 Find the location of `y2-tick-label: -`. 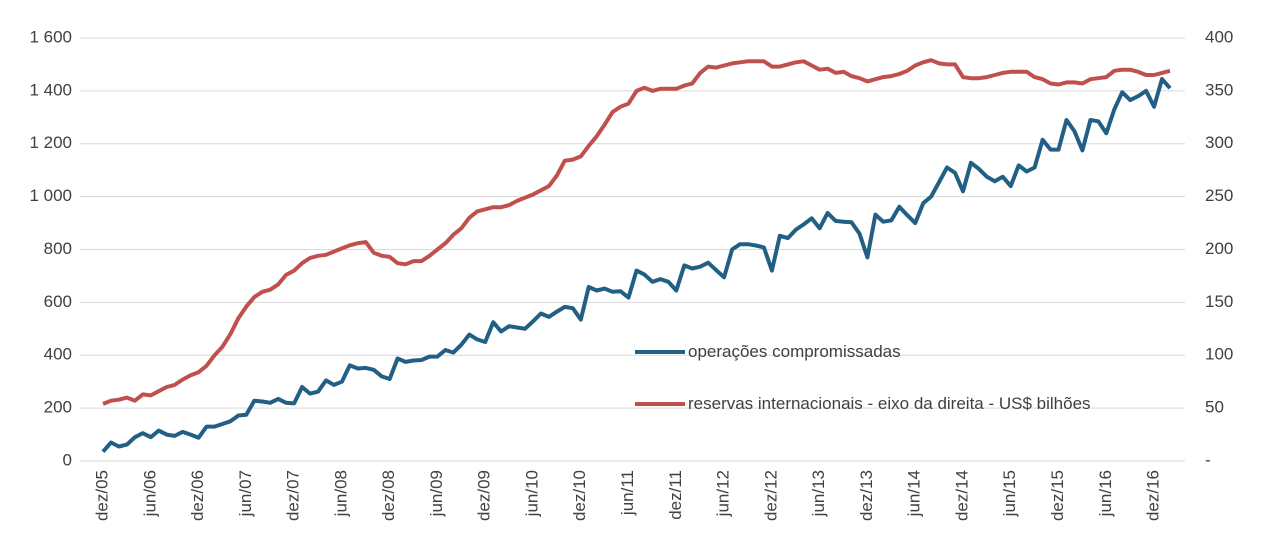

y2-tick-label: - is located at coordinates (1208, 459).